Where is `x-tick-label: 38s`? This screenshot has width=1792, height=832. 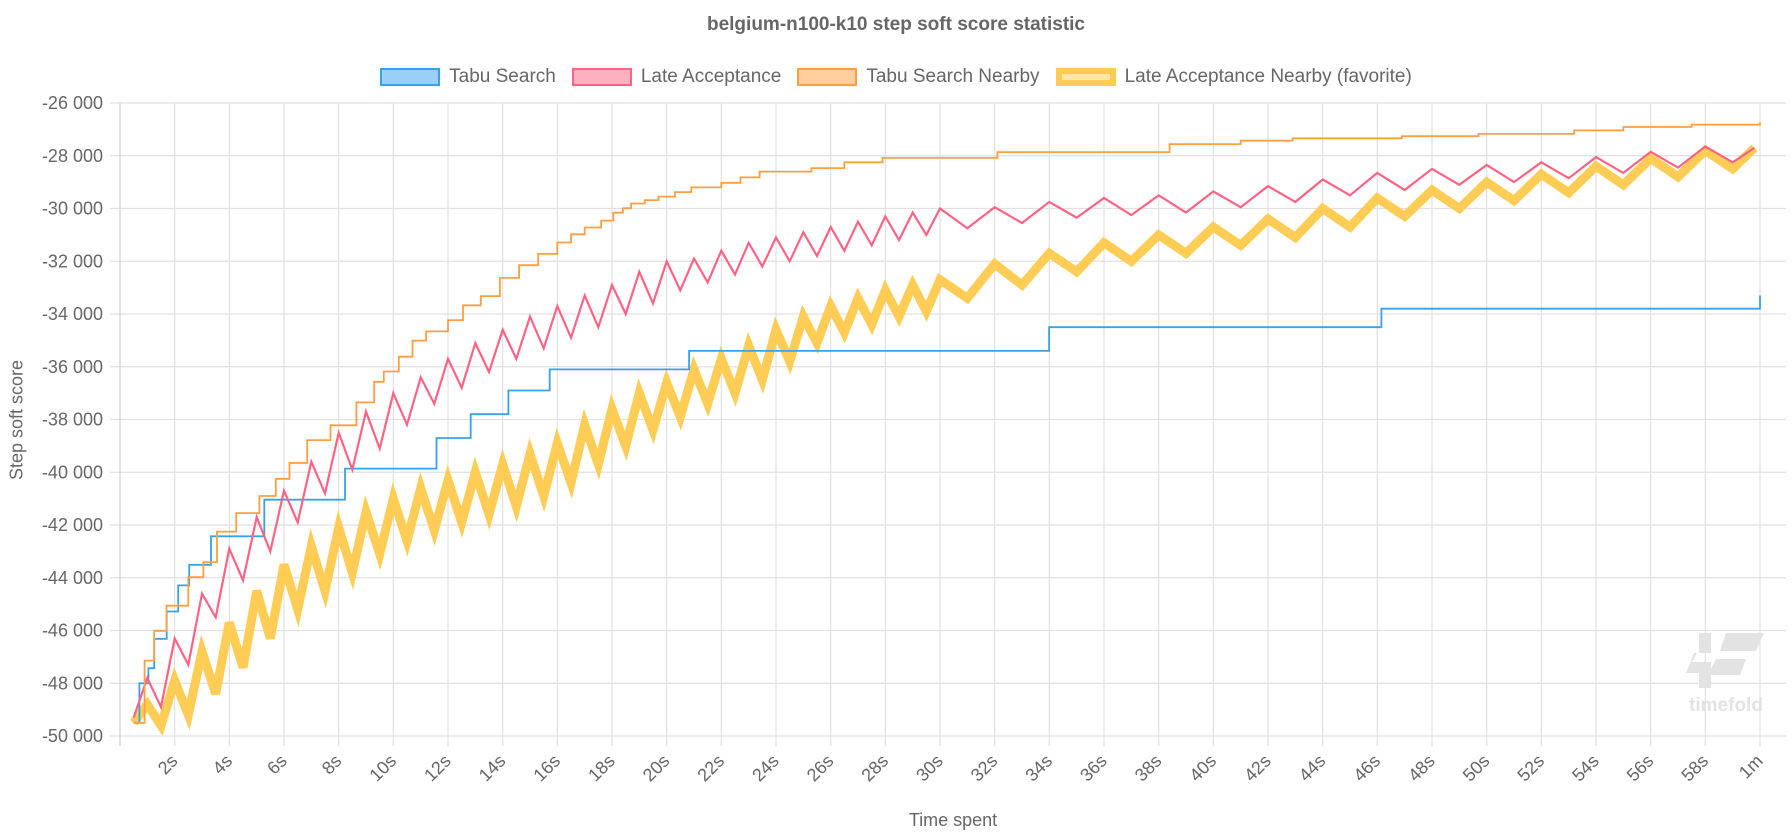 x-tick-label: 38s is located at coordinates (1148, 768).